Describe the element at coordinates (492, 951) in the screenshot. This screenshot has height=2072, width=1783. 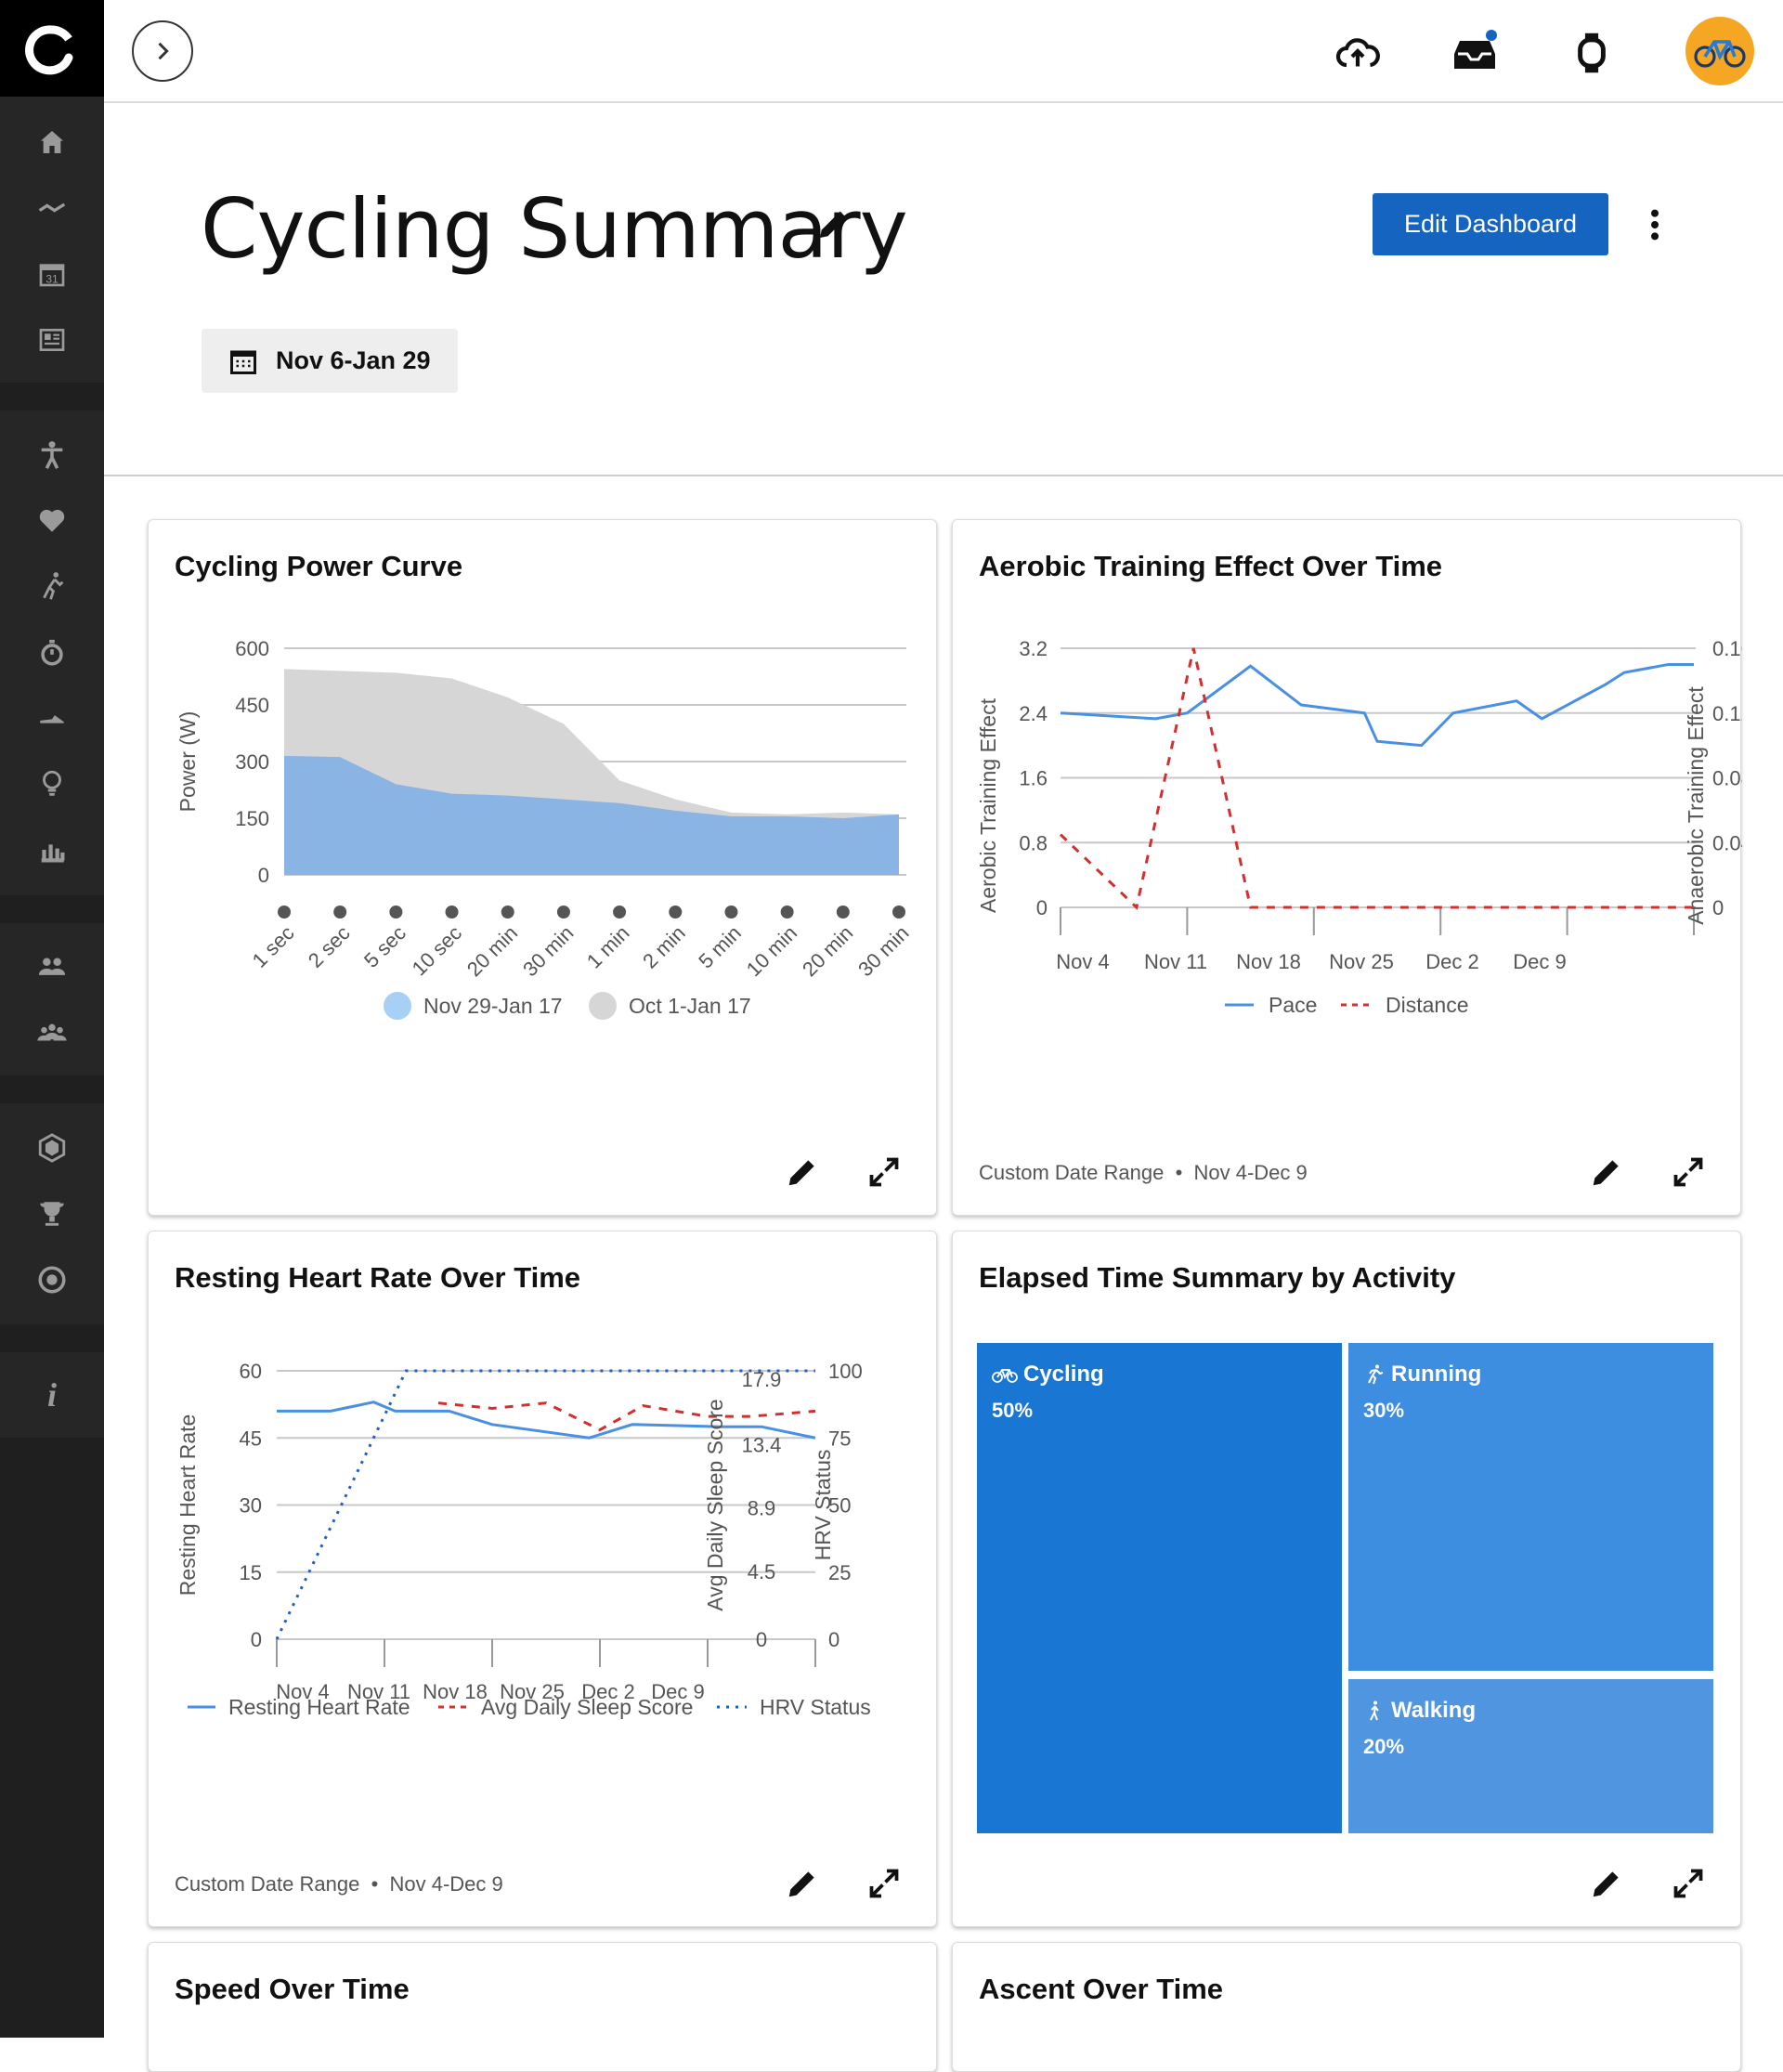
I see `x-tick-label: 20 min` at that location.